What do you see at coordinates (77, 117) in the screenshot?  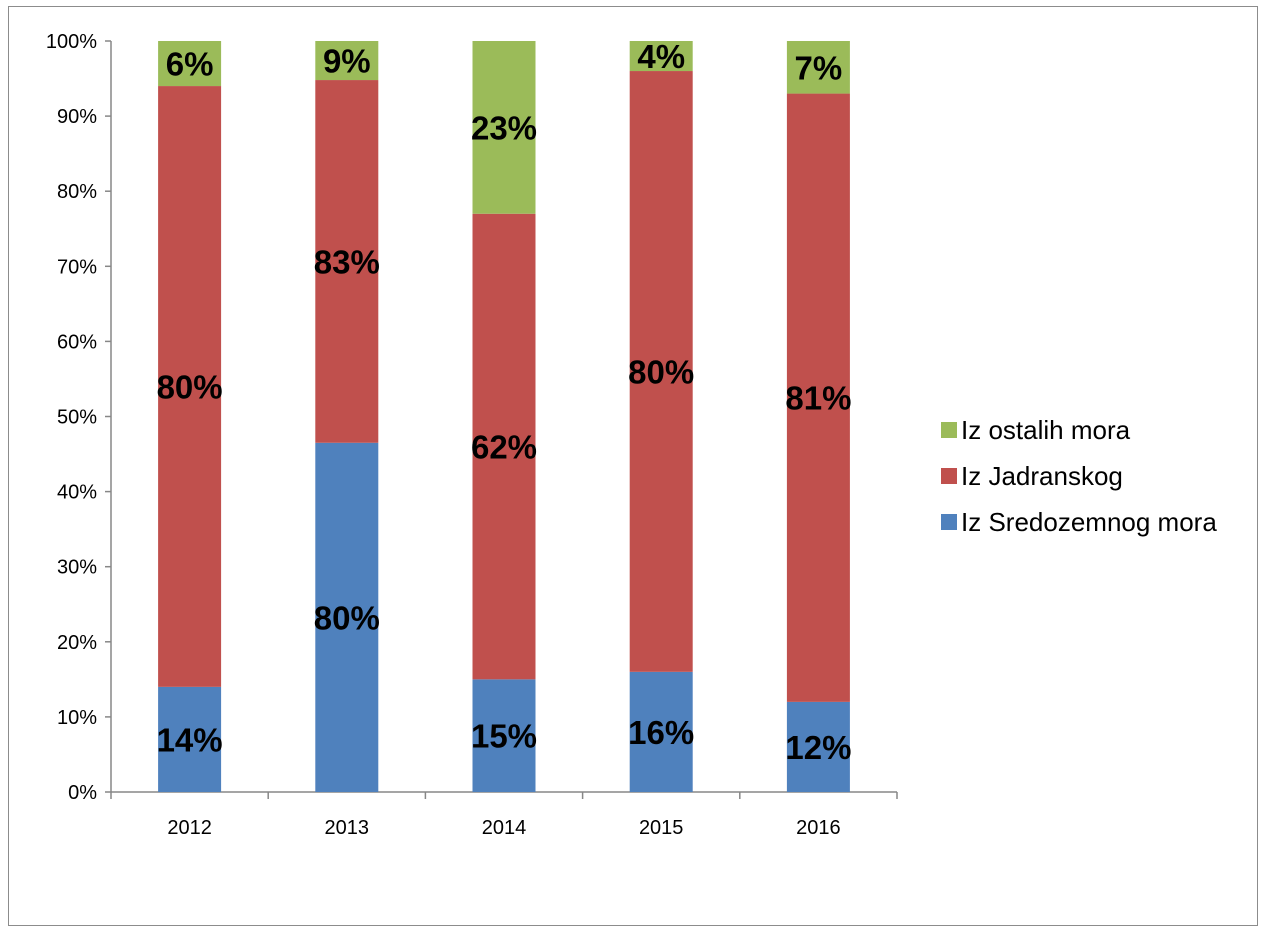 I see `y-tick-label: 90%` at bounding box center [77, 117].